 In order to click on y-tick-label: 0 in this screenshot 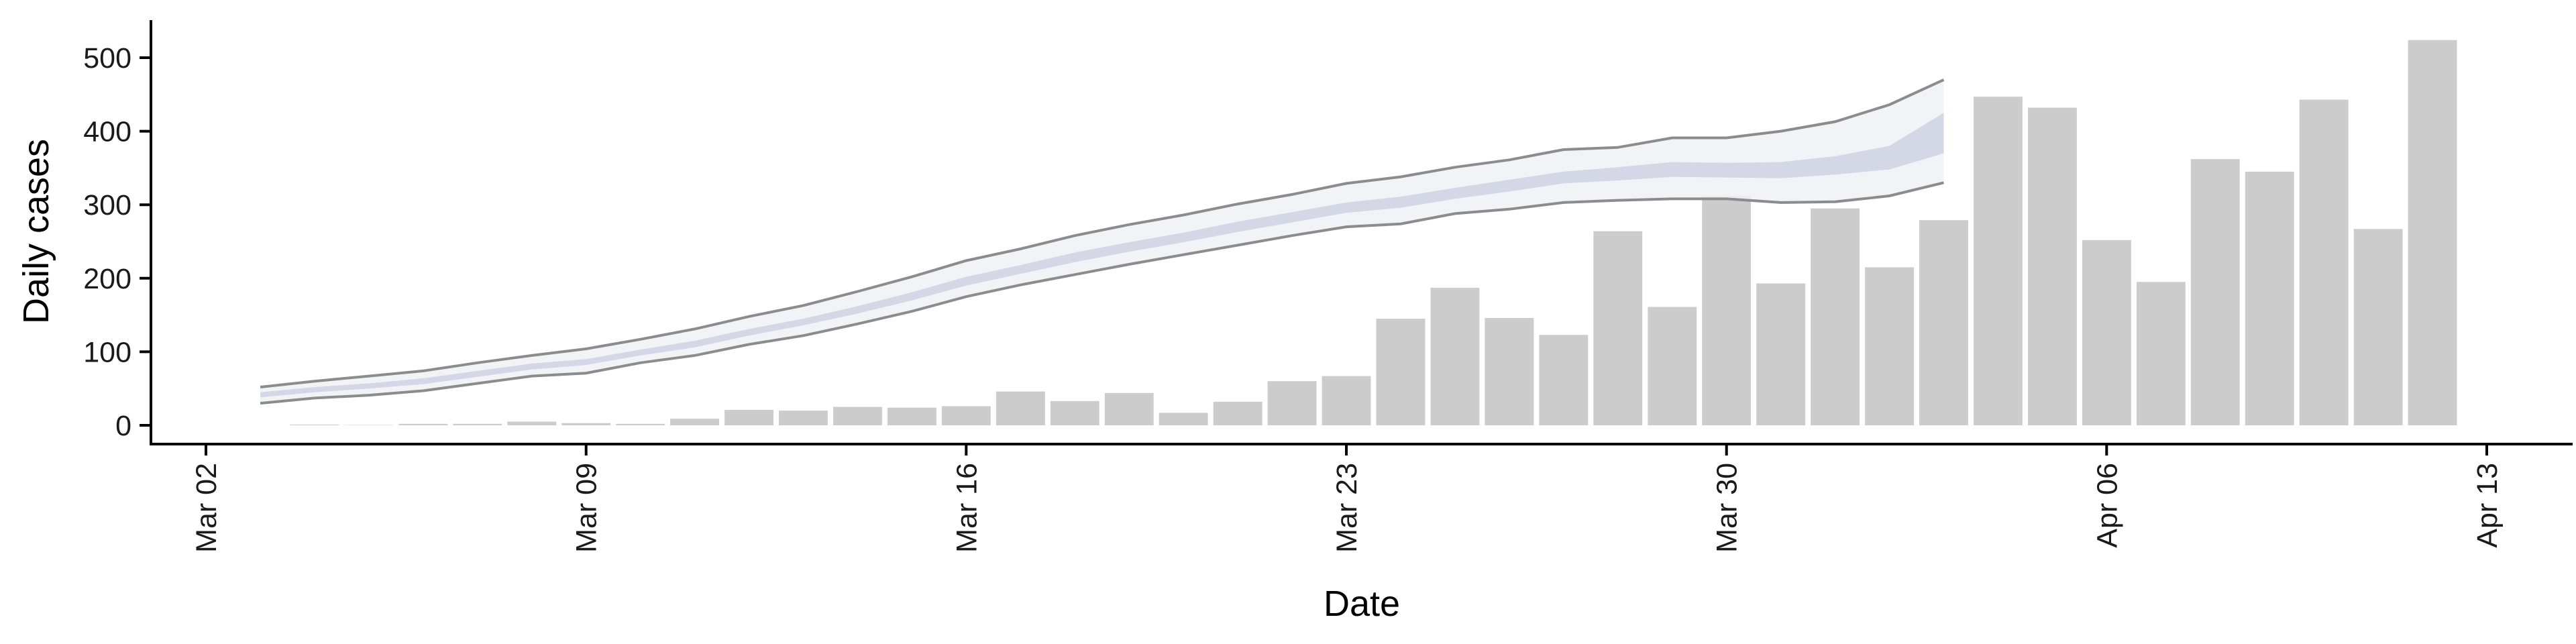, I will do `click(123, 426)`.